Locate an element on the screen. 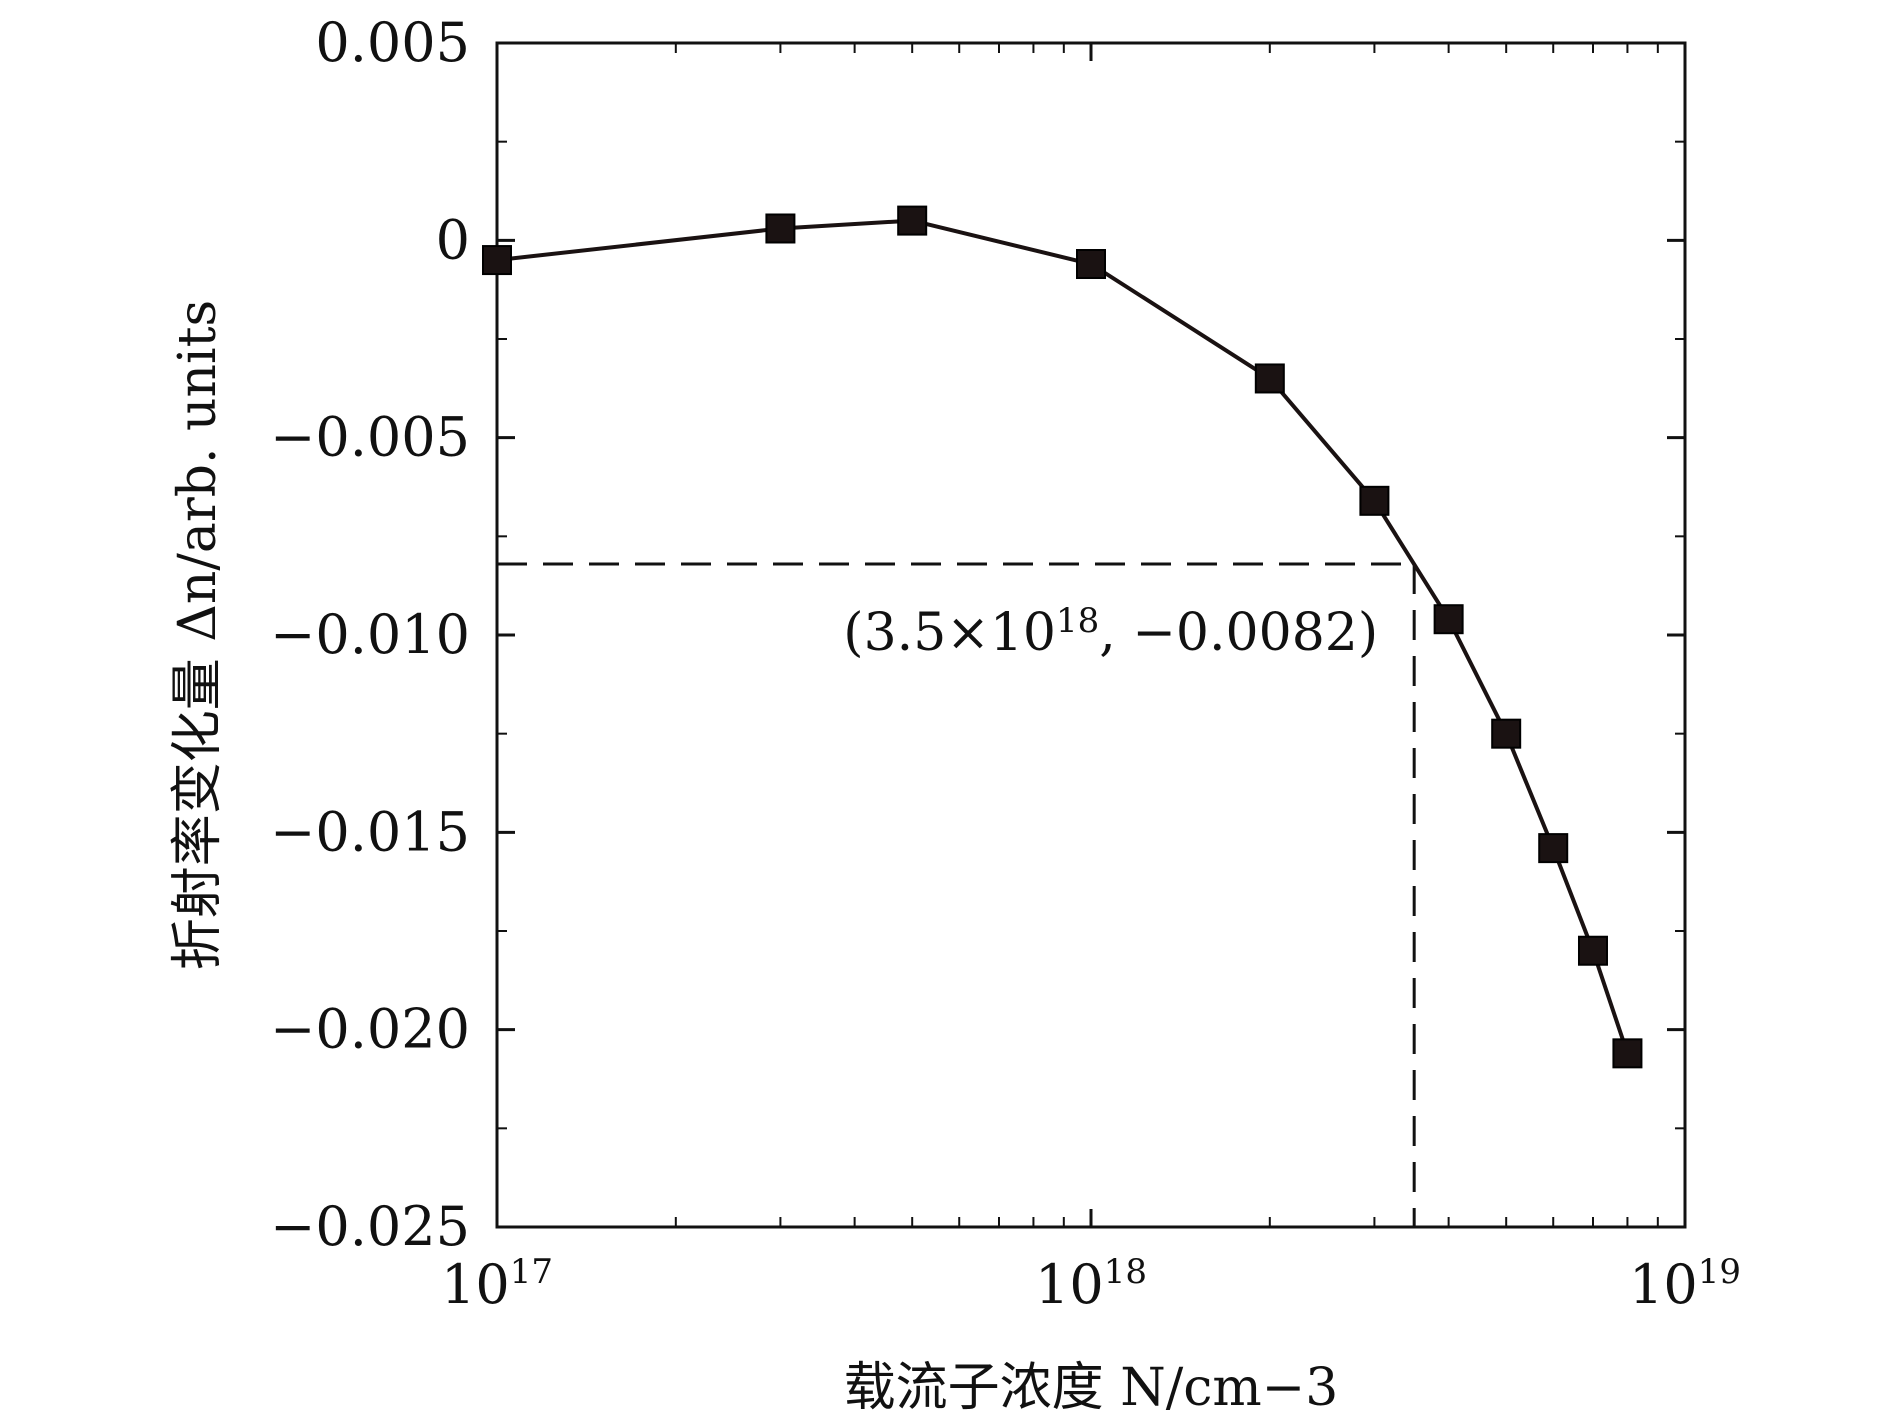 The width and height of the screenshot is (1890, 1418). x-tick-label: 1017 is located at coordinates (497, 1284).